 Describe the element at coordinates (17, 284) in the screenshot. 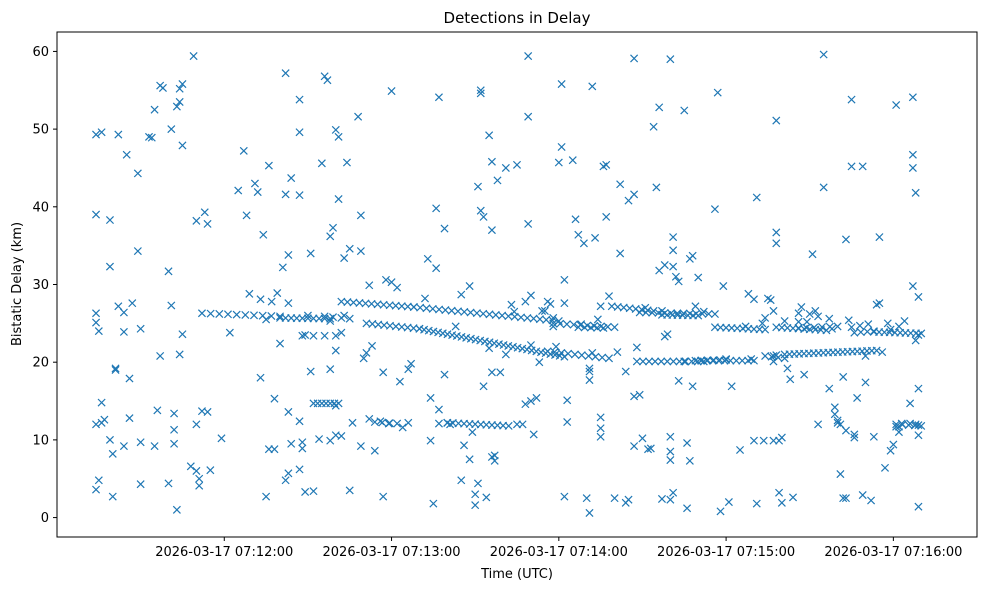

I see `y-axis-label: Bistatic Delay (km)` at that location.